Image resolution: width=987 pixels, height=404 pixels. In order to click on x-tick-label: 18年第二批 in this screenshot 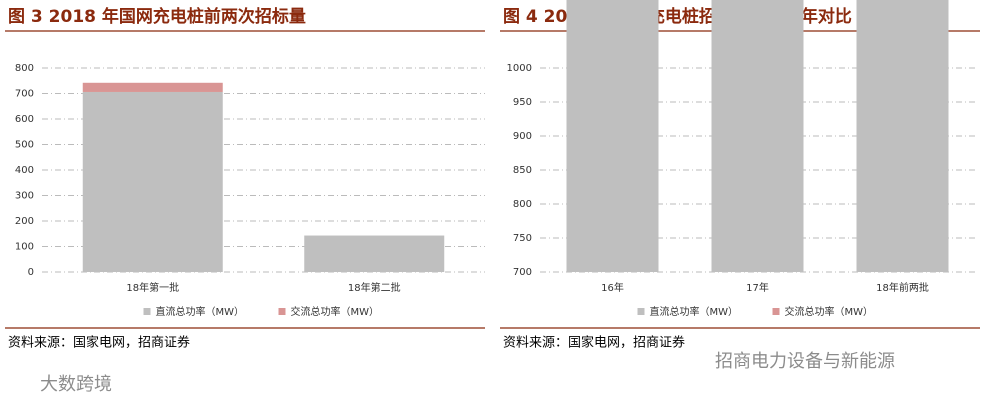, I will do `click(374, 287)`.